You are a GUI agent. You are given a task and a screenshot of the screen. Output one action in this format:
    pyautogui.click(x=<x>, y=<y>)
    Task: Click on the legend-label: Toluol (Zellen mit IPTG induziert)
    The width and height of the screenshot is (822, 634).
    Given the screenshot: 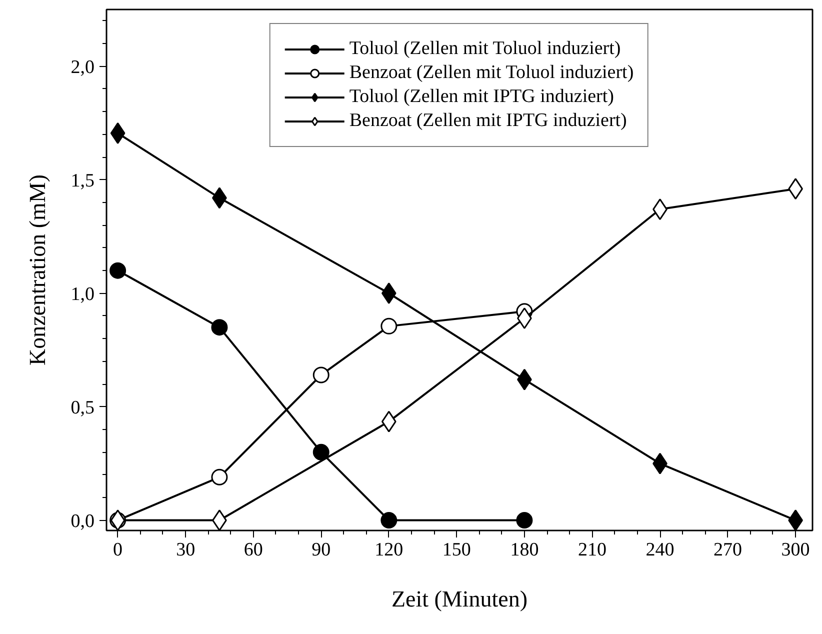 What is the action you would take?
    pyautogui.click(x=481, y=97)
    